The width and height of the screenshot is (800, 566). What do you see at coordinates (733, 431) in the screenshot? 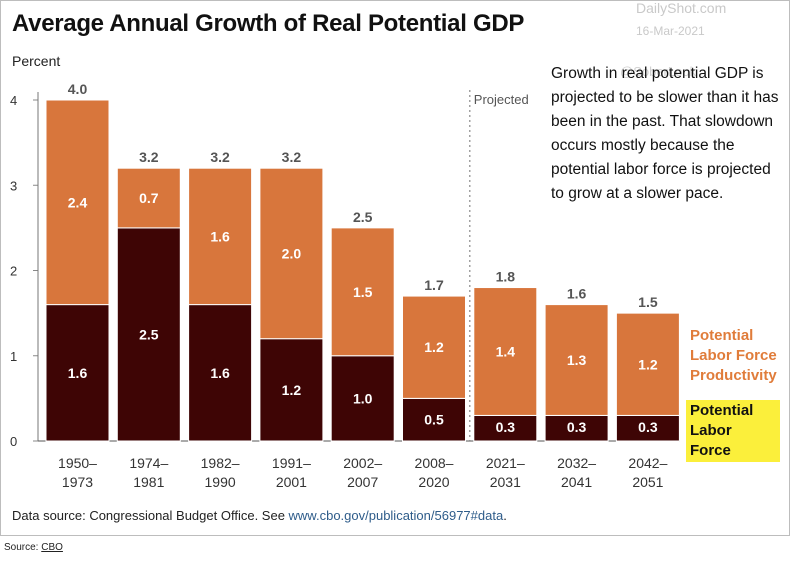
I see `legend-labor-force: Potential Labor Force` at bounding box center [733, 431].